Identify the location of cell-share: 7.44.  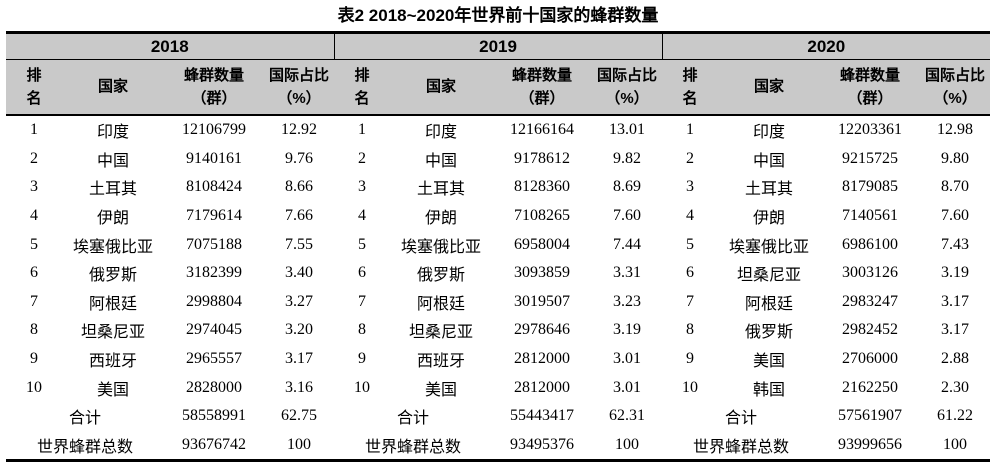
(627, 244).